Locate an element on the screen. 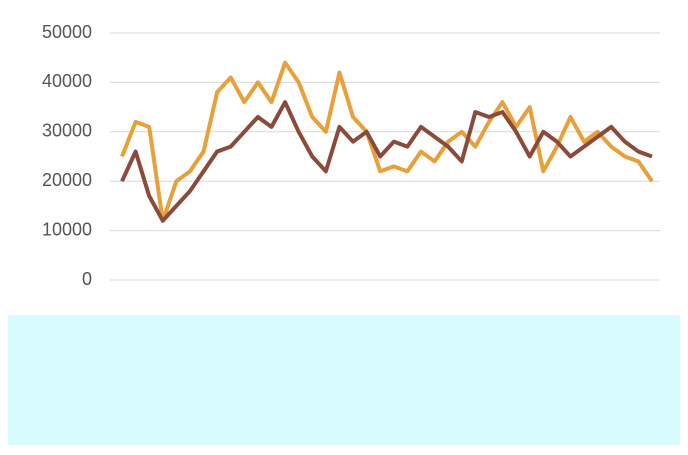 This screenshot has height=455, width=688. y-tick-label: 10000 is located at coordinates (67, 229).